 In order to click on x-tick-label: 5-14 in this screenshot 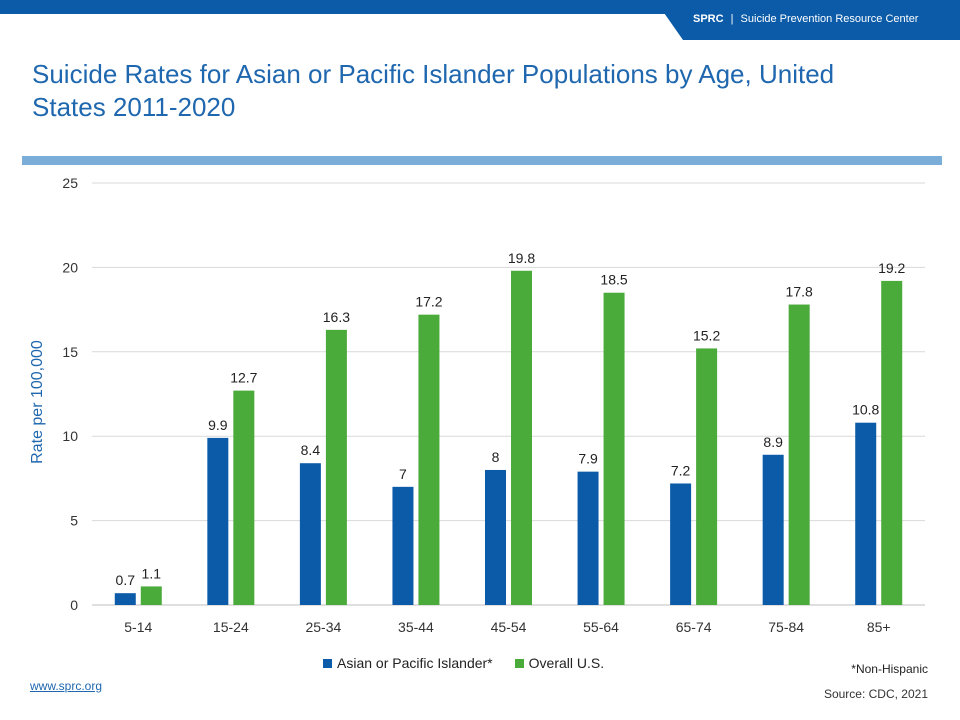, I will do `click(138, 627)`.